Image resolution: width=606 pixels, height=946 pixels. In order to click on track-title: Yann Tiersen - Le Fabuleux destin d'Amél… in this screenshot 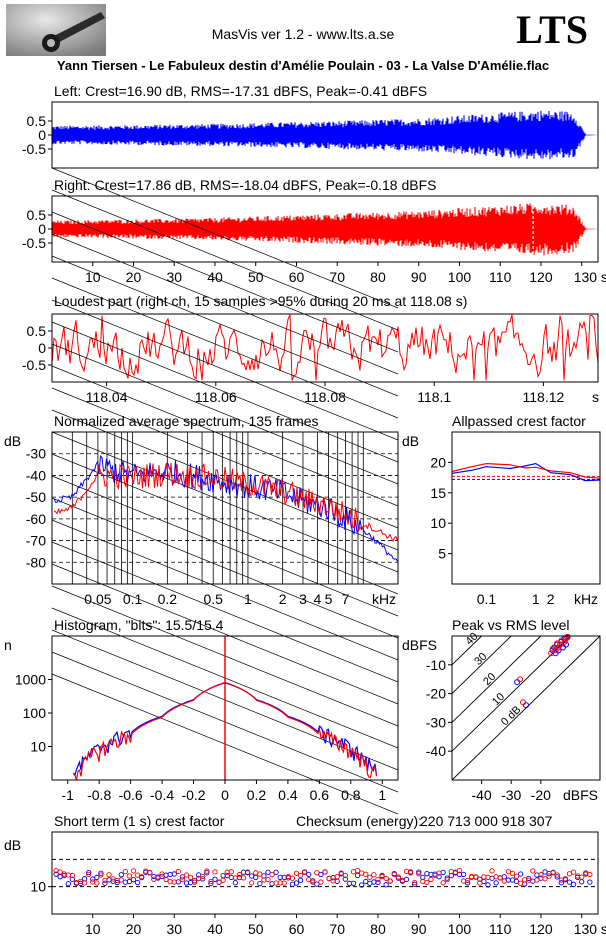, I will do `click(303, 65)`.